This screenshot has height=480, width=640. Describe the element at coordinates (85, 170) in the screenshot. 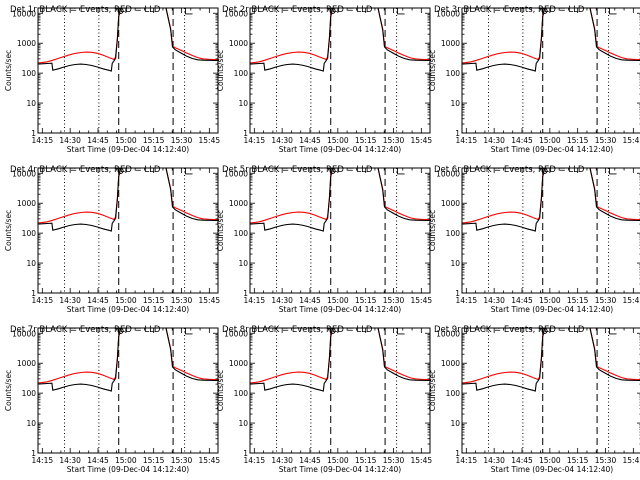

I see `panel-title: Det 4r BLACK = Events, RED = LLD` at that location.